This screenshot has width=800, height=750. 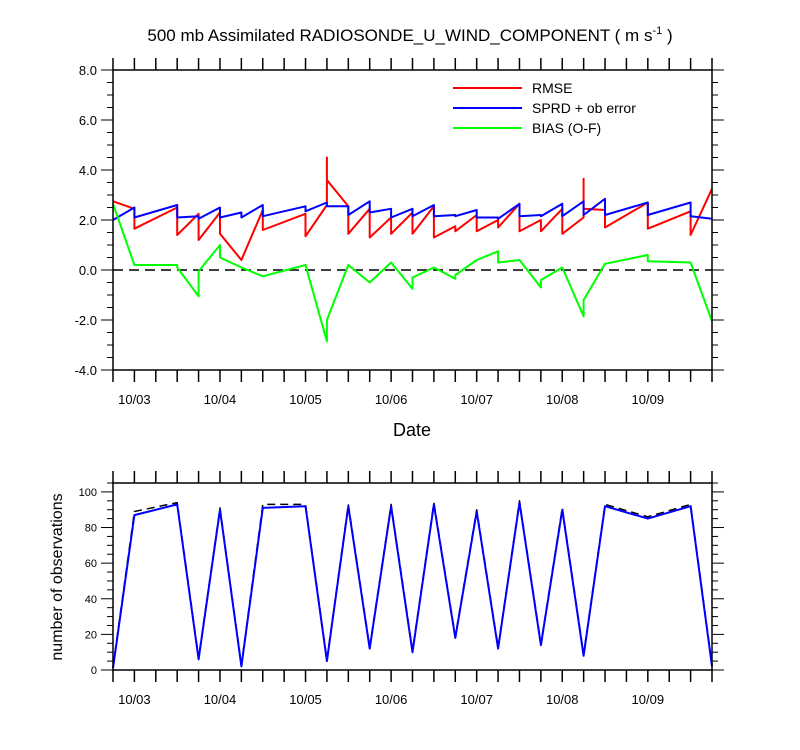 What do you see at coordinates (91, 564) in the screenshot?
I see `ytick-label: 60` at bounding box center [91, 564].